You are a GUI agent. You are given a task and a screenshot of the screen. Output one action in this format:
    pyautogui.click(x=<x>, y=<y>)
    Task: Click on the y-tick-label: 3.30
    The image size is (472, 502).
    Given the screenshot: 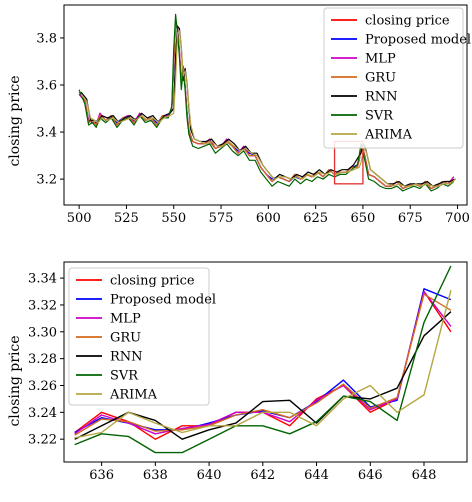 What is the action you would take?
    pyautogui.click(x=42, y=332)
    